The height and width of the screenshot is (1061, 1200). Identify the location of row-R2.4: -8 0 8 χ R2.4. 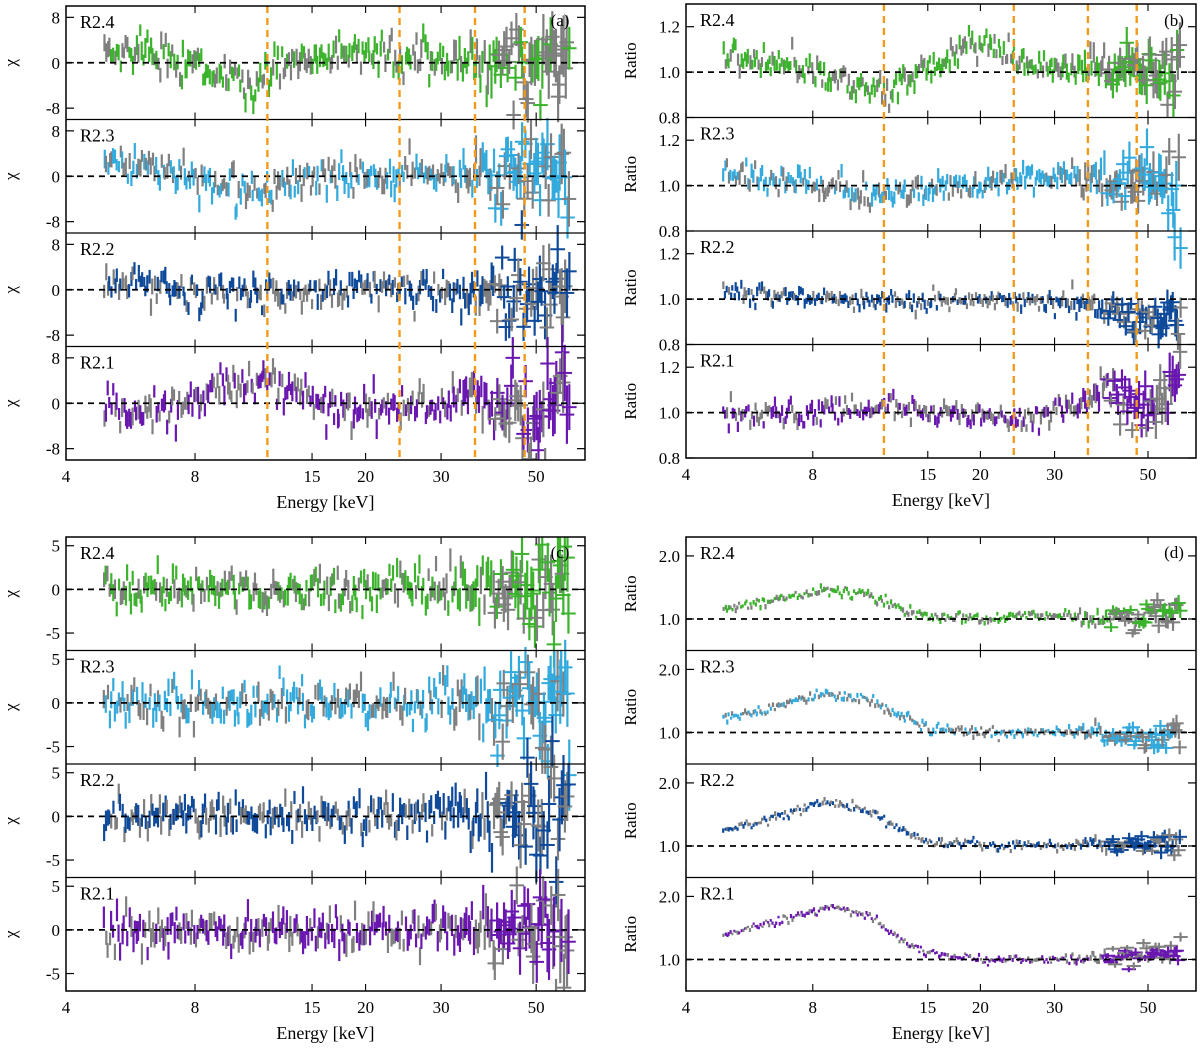
(293, 68).